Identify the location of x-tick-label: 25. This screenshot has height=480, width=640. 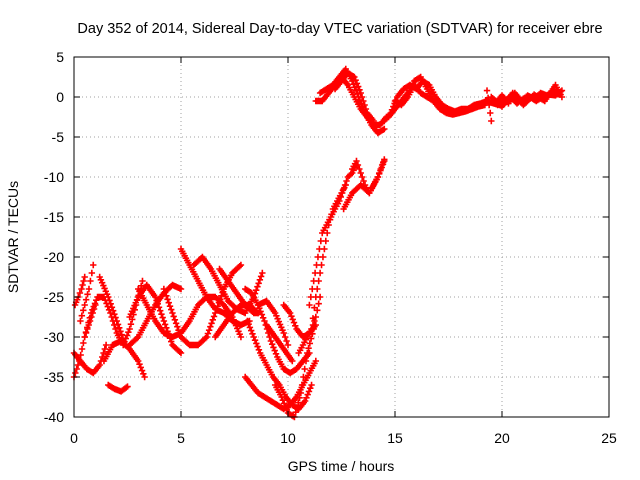
(609, 438).